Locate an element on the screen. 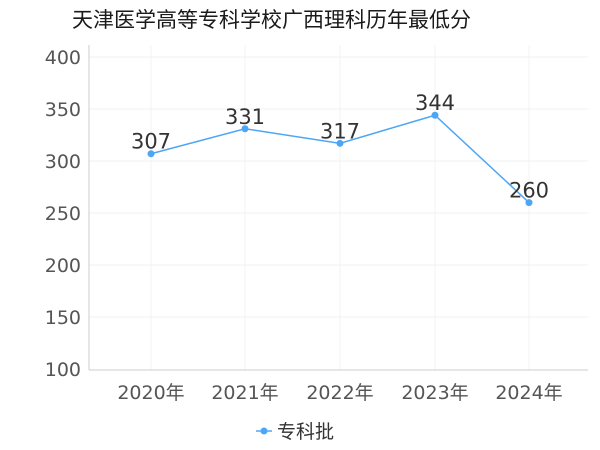  y-tick-label: 400 is located at coordinates (63, 58).